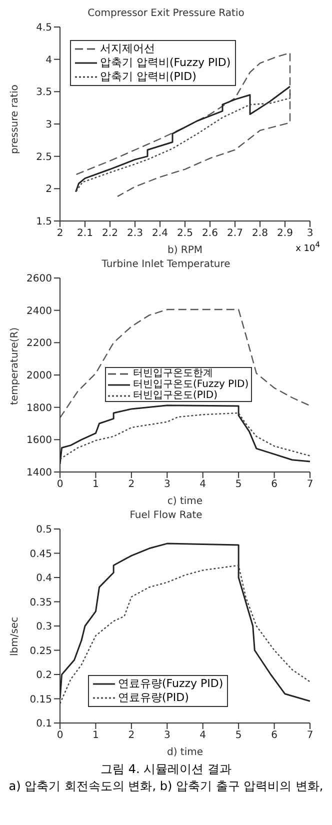  What do you see at coordinates (175, 395) in the screenshot?
I see `legend-label: 터빈입구온도(PID)` at bounding box center [175, 395].